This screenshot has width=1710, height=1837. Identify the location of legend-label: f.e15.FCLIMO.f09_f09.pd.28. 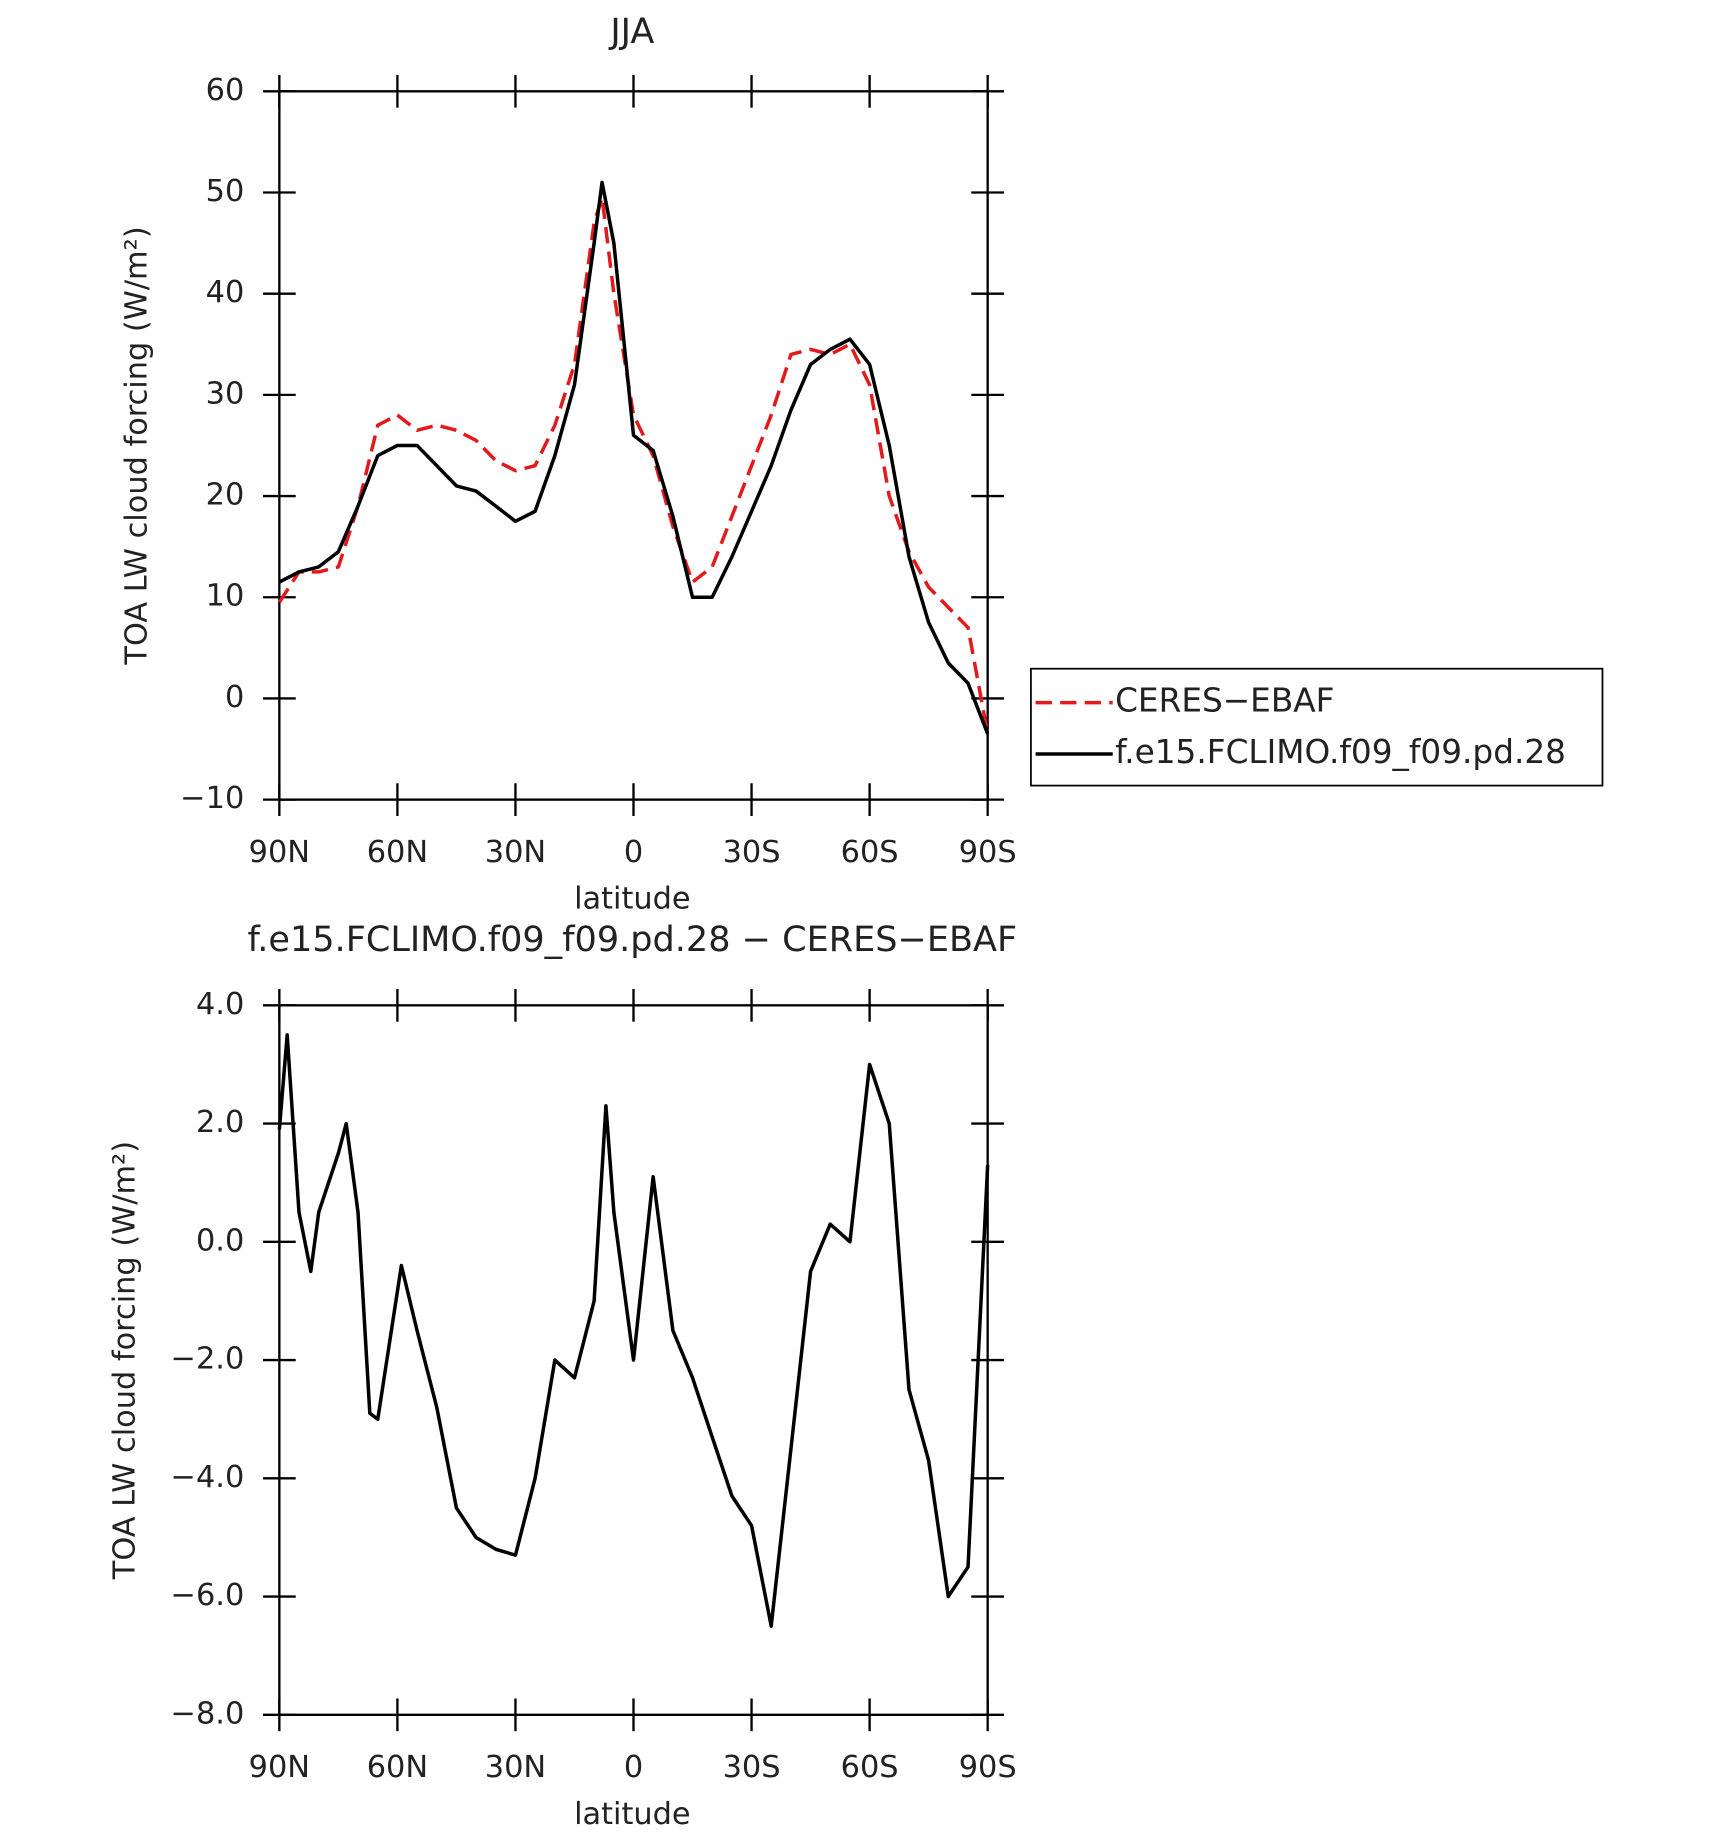
(1340, 752).